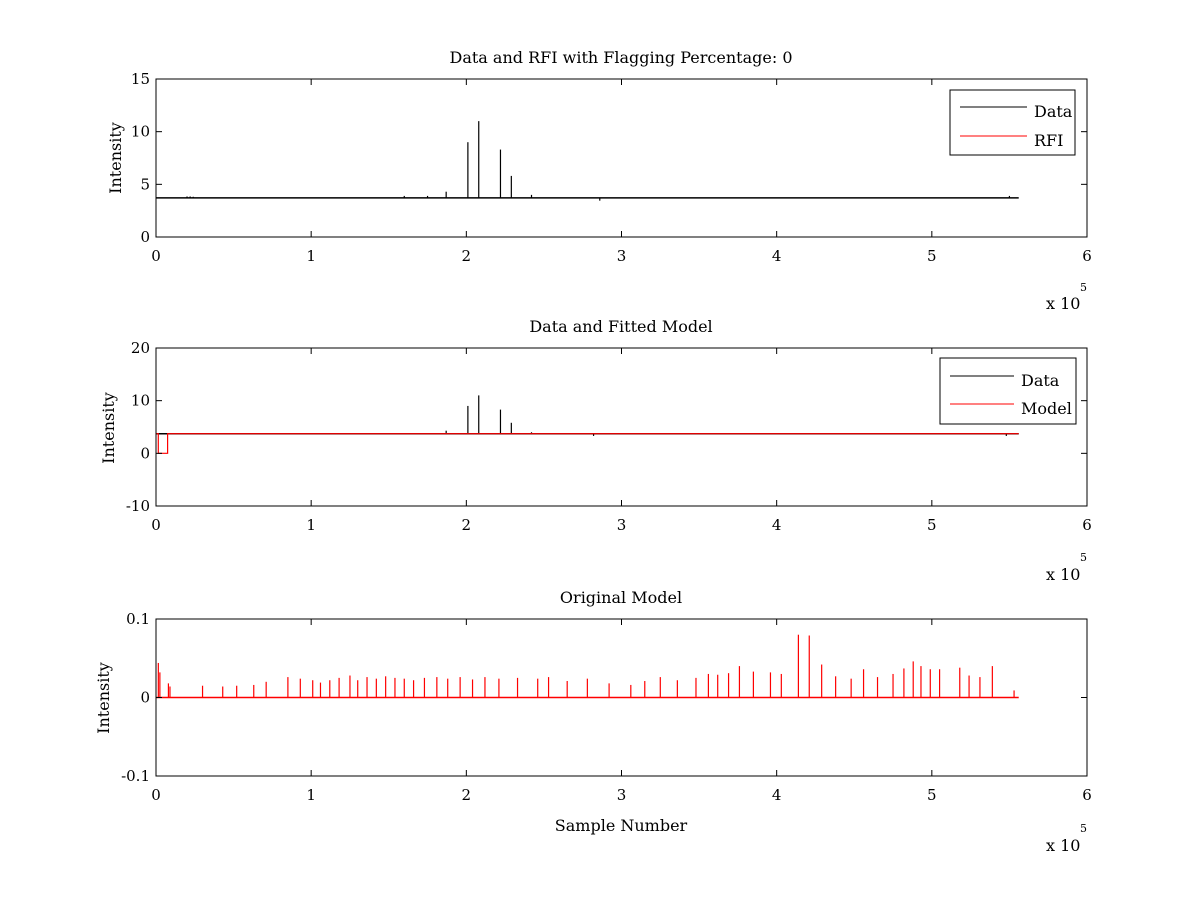 The height and width of the screenshot is (900, 1200). Describe the element at coordinates (156, 525) in the screenshot. I see `panel-2-xtick-label-0: 0` at that location.